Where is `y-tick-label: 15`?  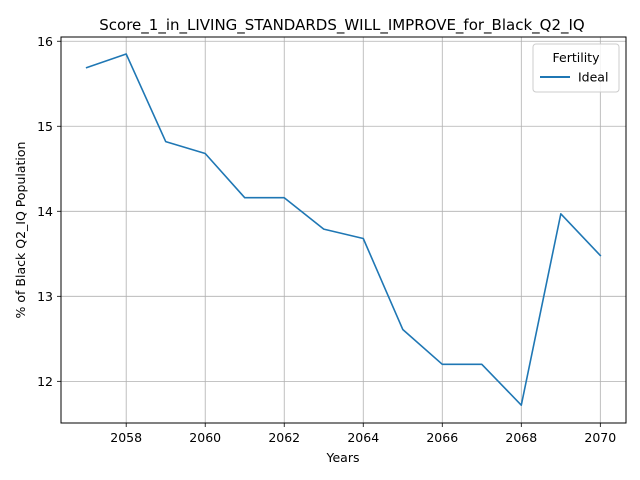 y-tick-label: 15 is located at coordinates (45, 126).